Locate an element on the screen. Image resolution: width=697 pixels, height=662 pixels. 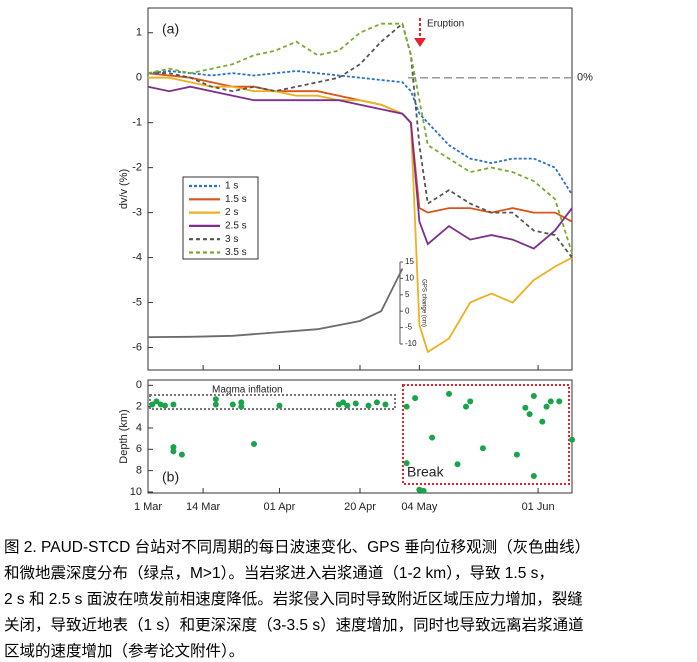
legend-box is located at coordinates (220, 218).